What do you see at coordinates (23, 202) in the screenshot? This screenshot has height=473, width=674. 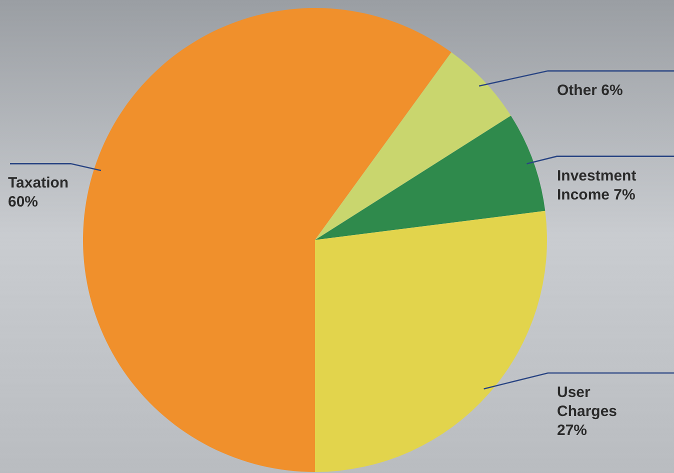 I see `data-label: 60%` at bounding box center [23, 202].